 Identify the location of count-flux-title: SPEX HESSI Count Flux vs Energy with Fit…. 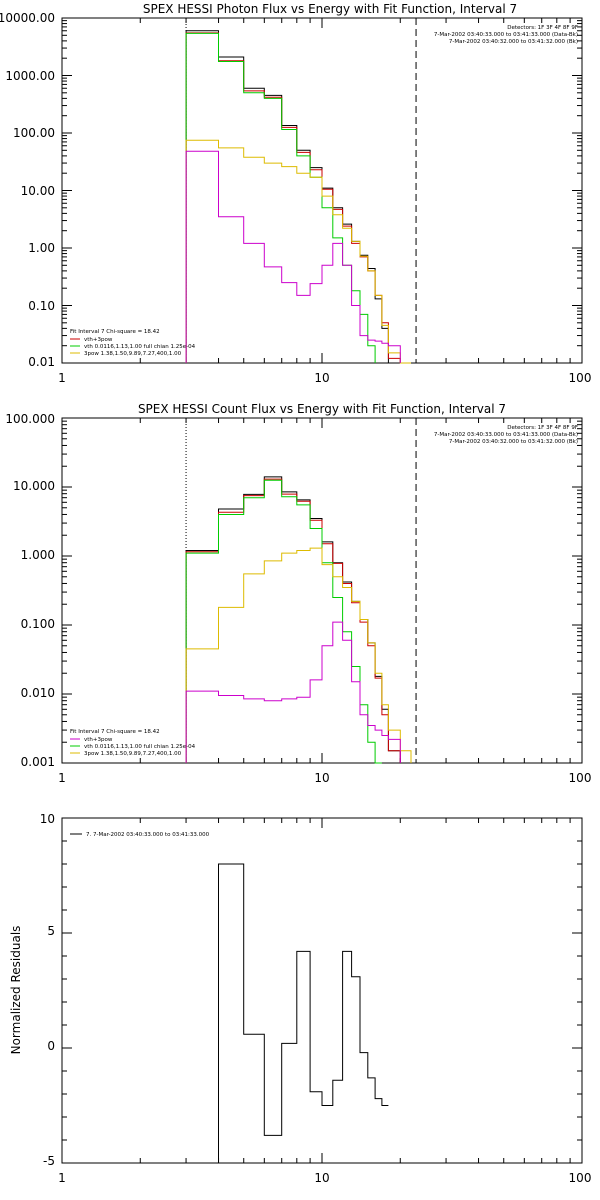
(322, 409).